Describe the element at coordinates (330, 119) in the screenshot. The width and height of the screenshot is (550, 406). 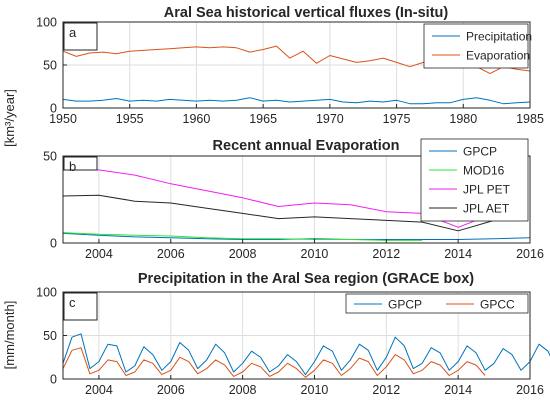
I see `x-tick-label-1970: 1970` at that location.